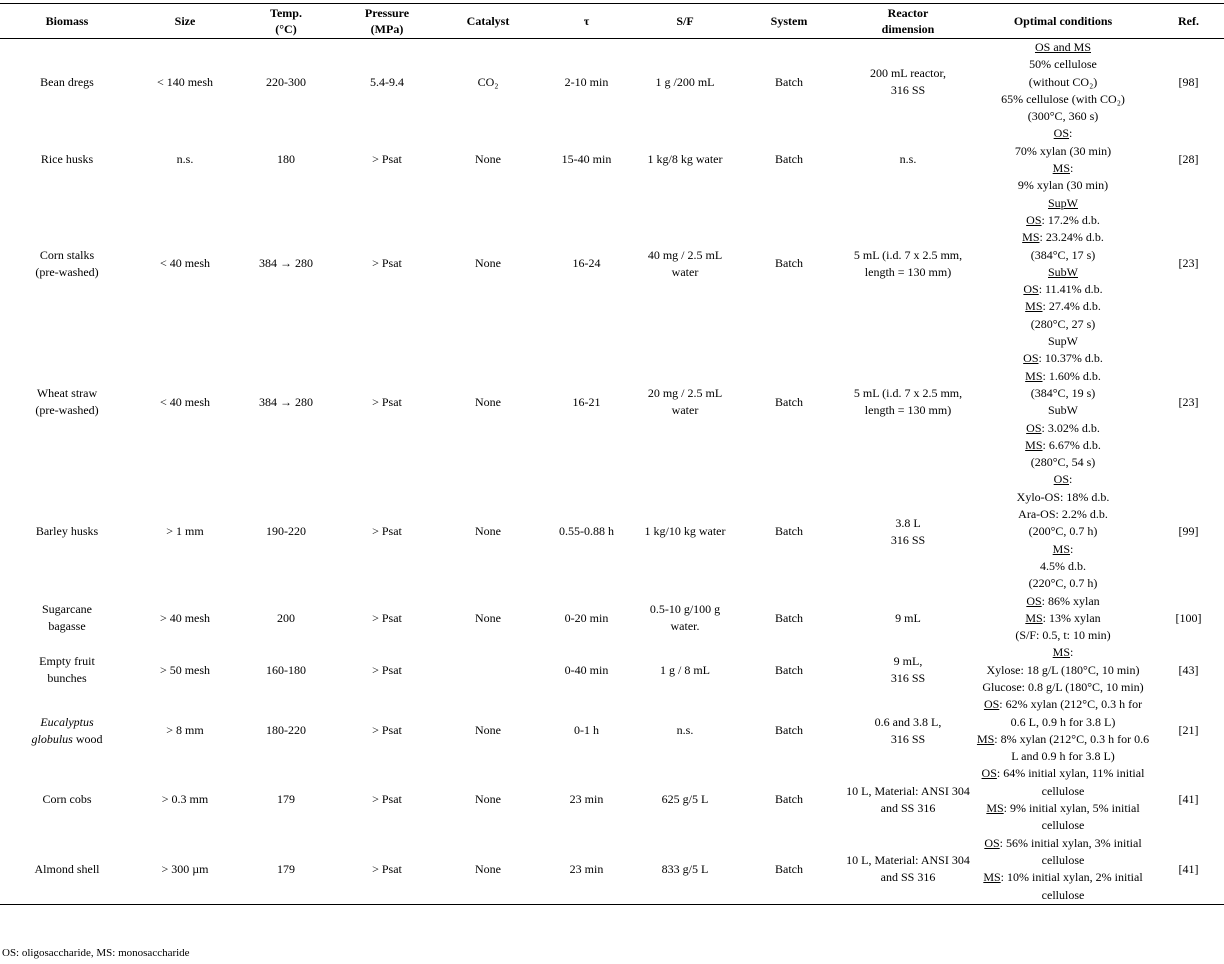 The width and height of the screenshot is (1224, 964). Describe the element at coordinates (286, 799) in the screenshot. I see `table-cell: 179` at that location.